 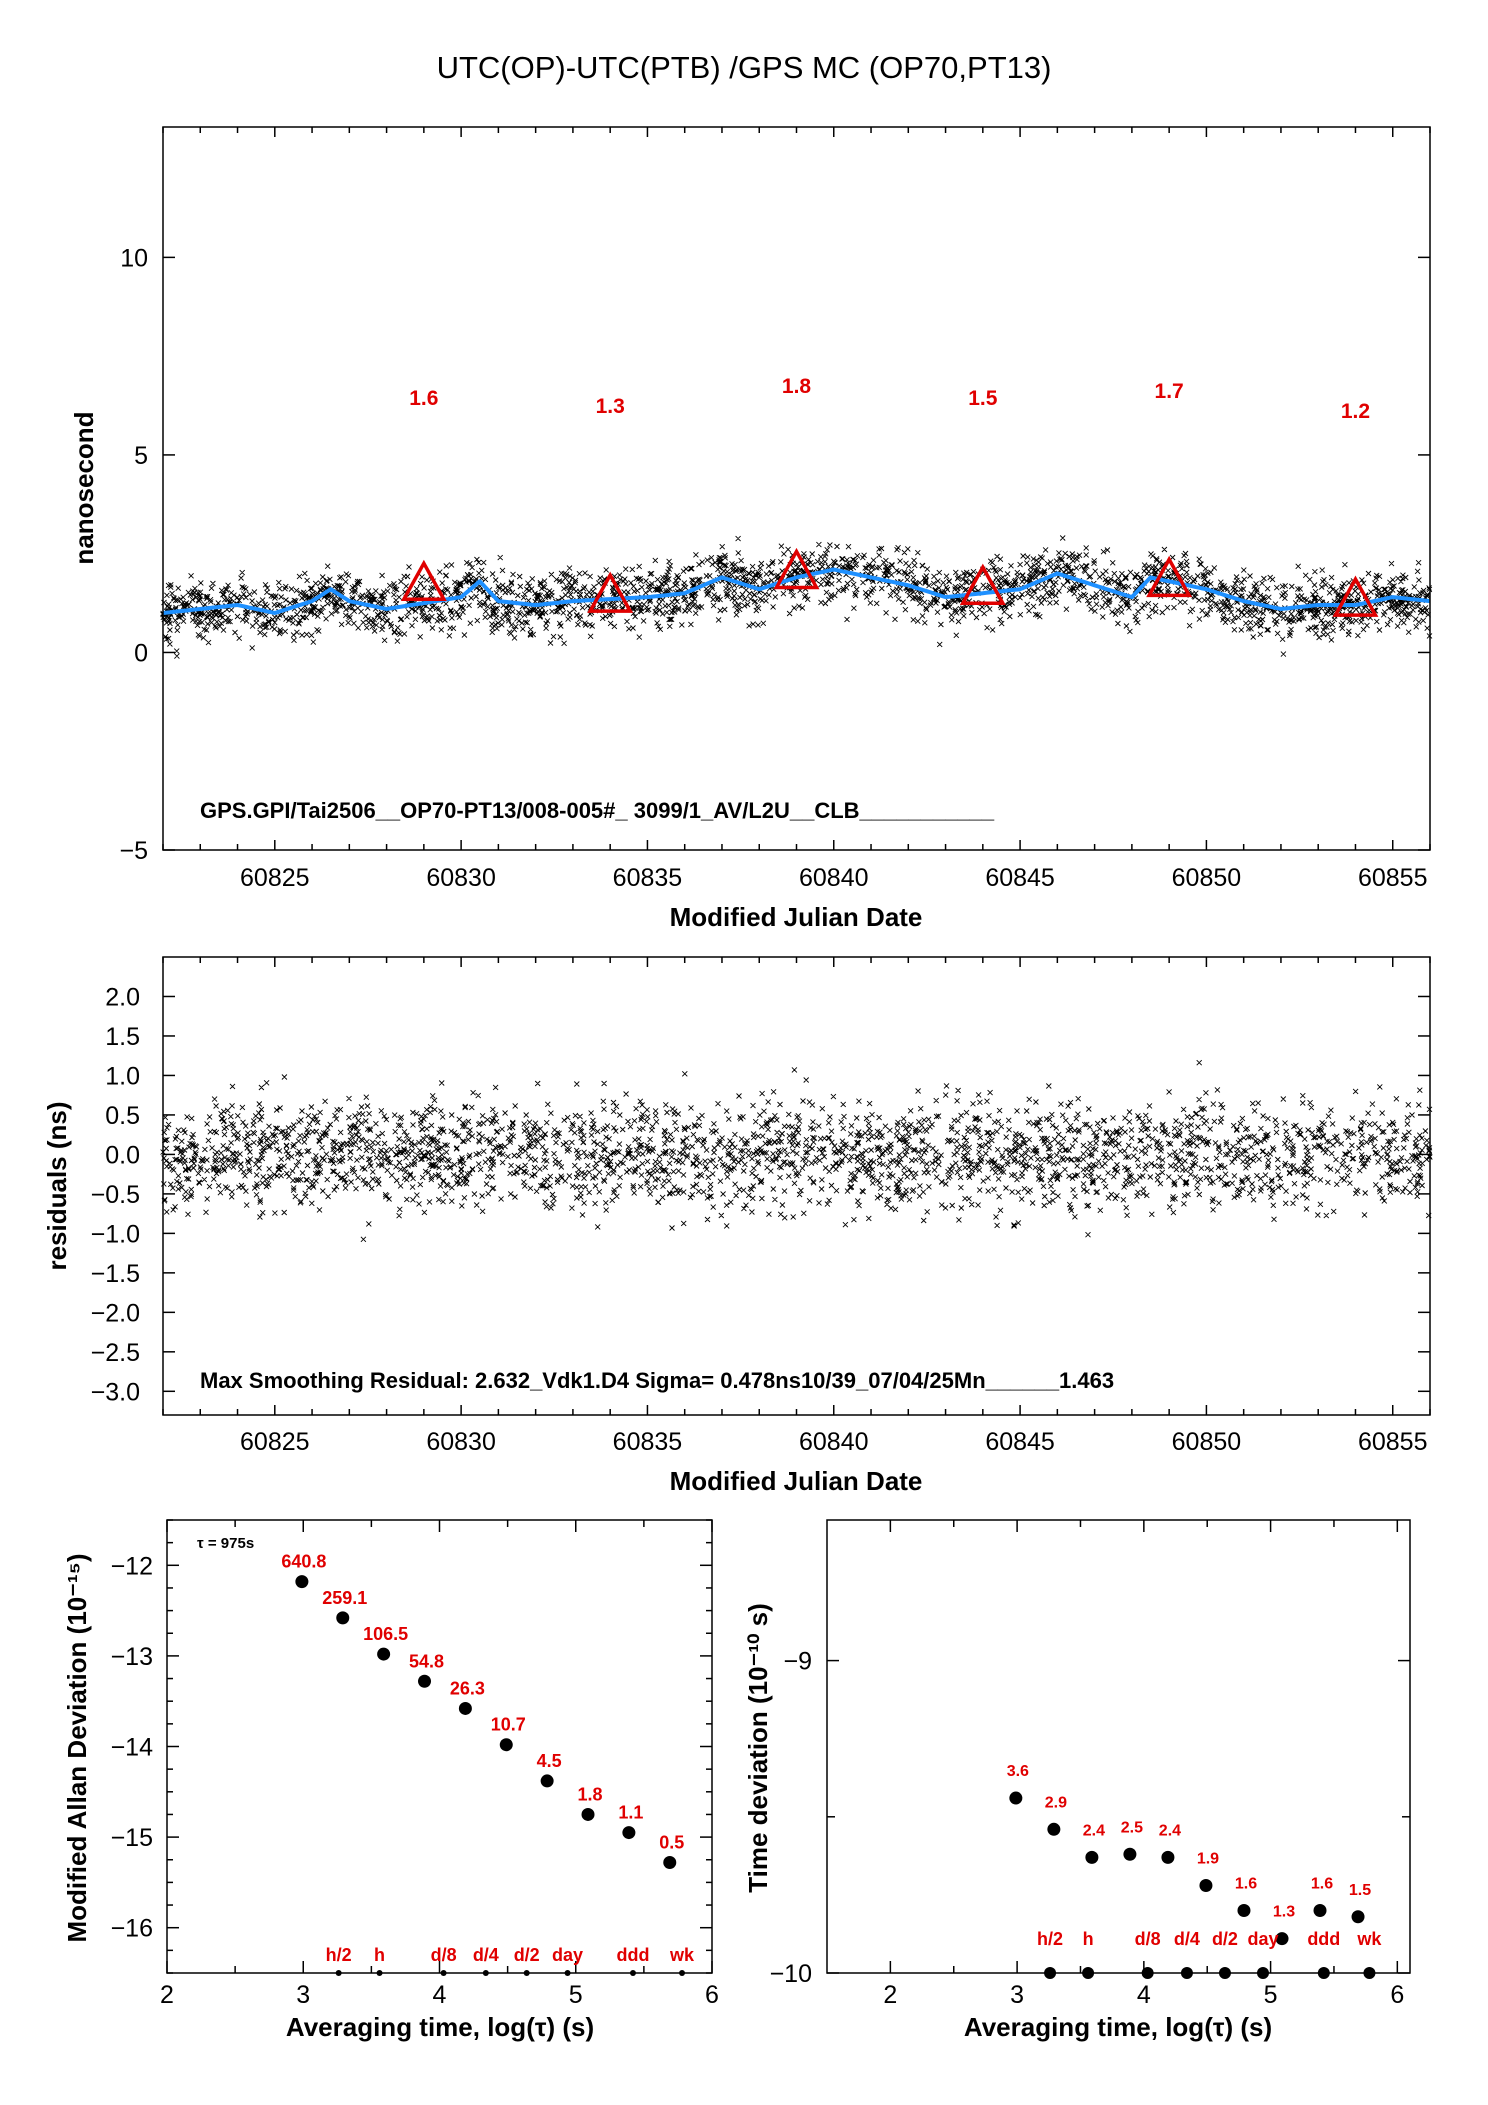 What do you see at coordinates (527, 1955) in the screenshot?
I see `mdev-time-marker-label: d/2` at bounding box center [527, 1955].